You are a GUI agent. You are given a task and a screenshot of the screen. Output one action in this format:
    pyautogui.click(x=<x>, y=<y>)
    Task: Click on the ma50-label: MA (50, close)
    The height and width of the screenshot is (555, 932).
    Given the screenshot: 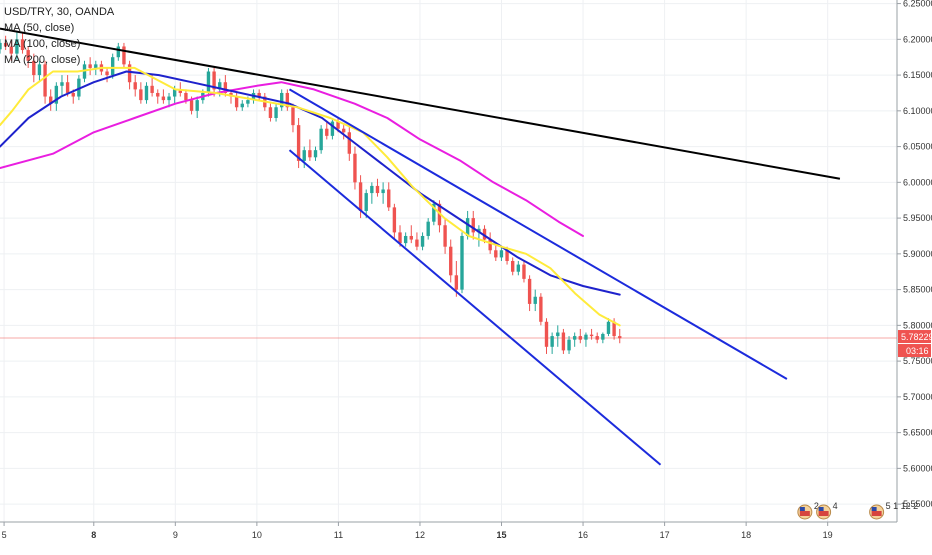 What is the action you would take?
    pyautogui.click(x=39, y=28)
    